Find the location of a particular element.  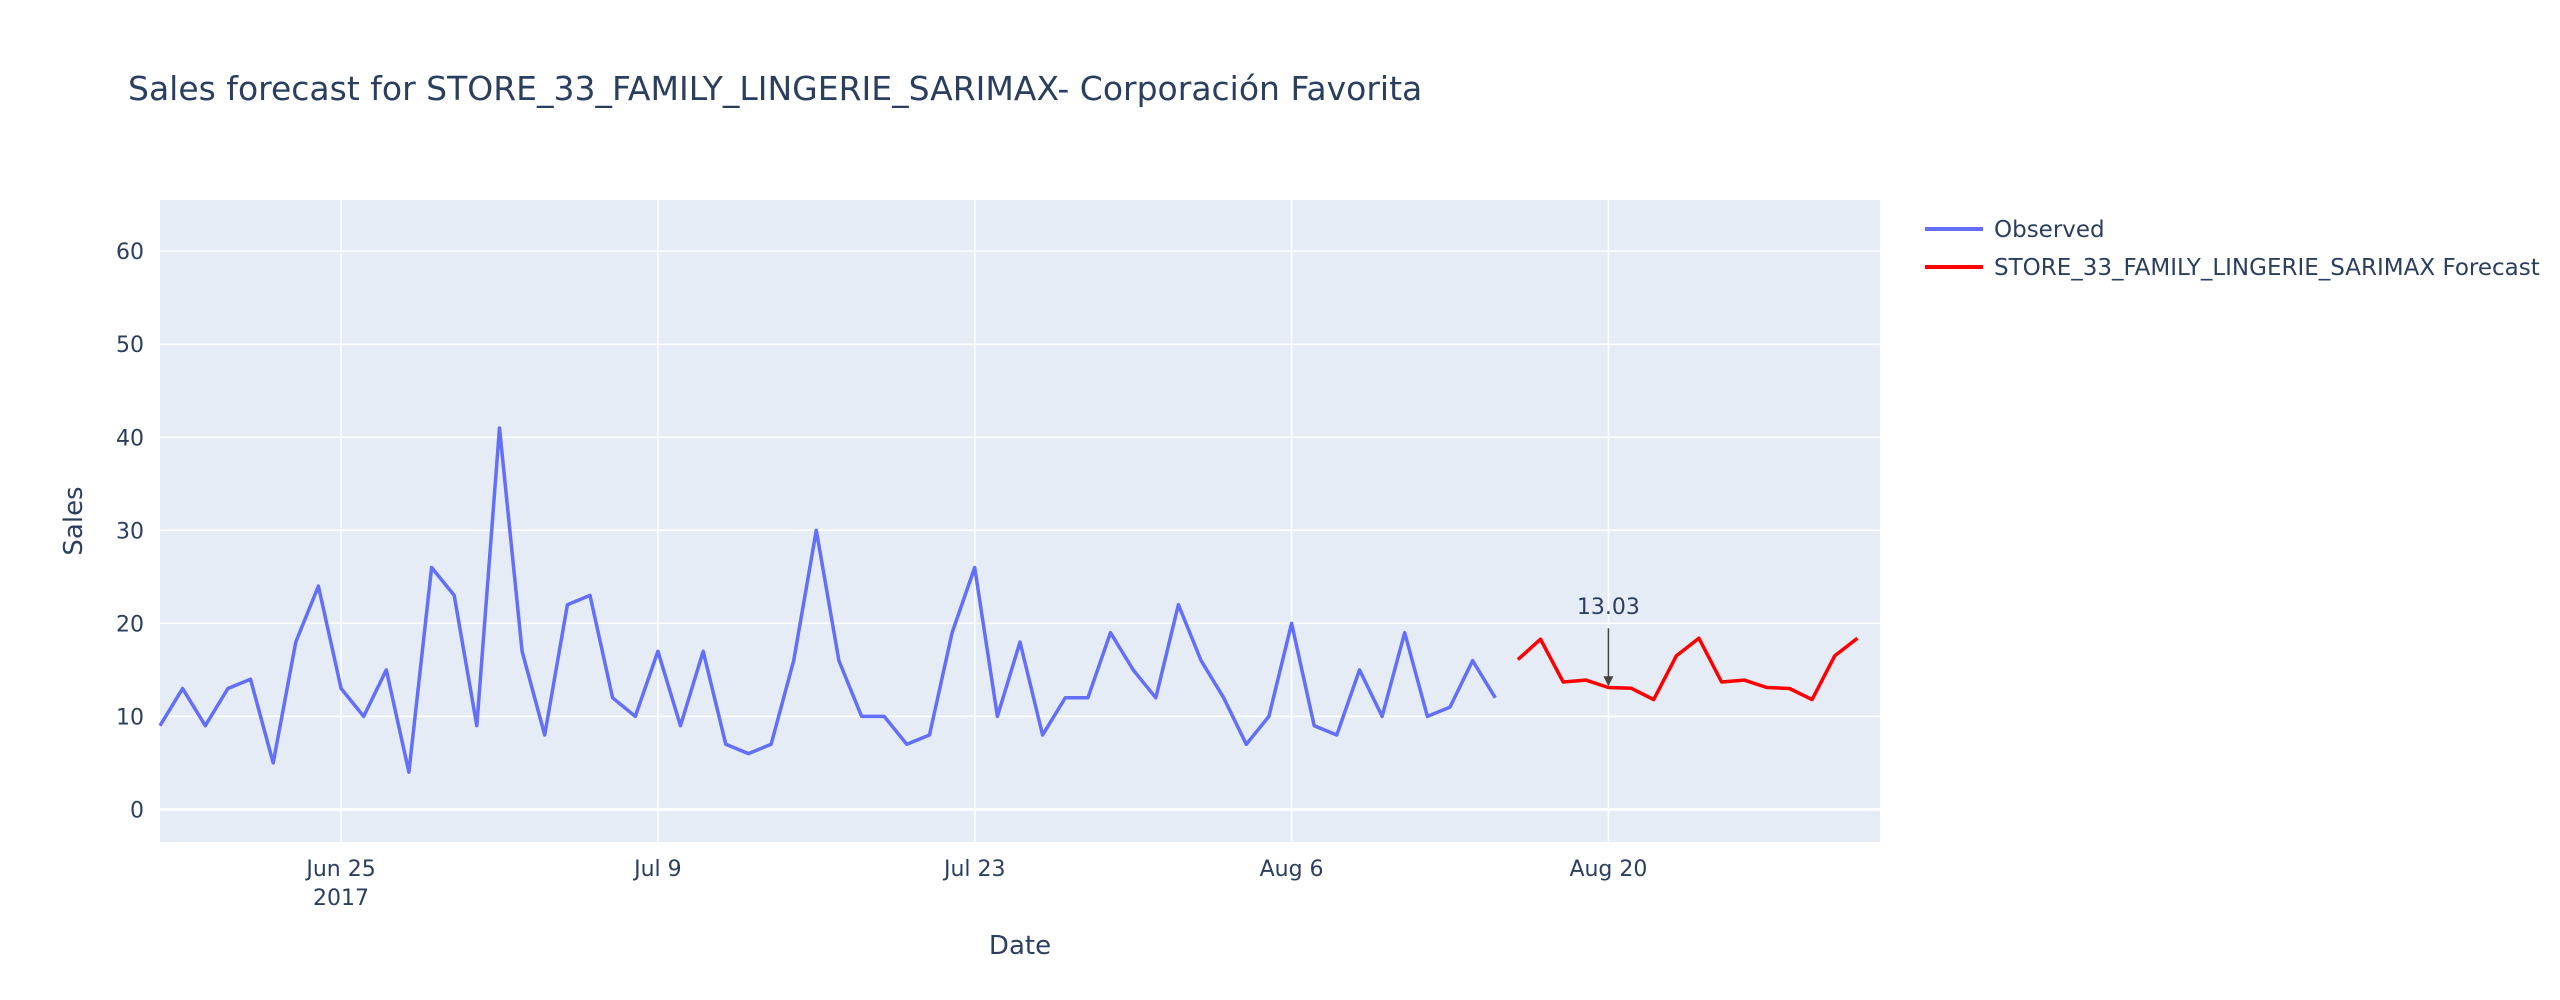

legend-item: Observed is located at coordinates (2015, 230).